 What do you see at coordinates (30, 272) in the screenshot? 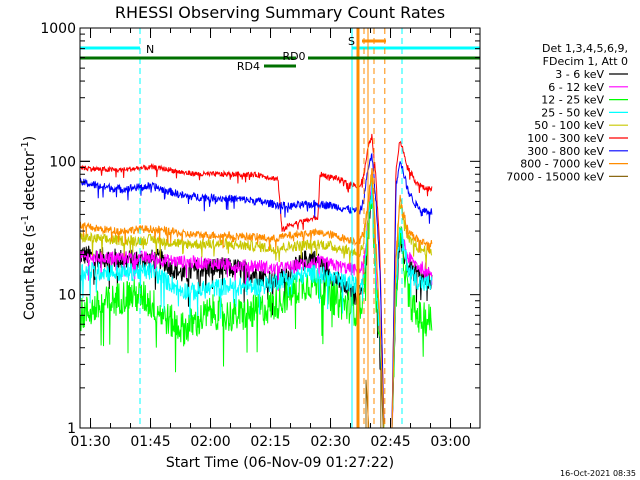
I see `y-axis-label-part: Count Rate (s` at bounding box center [30, 272].